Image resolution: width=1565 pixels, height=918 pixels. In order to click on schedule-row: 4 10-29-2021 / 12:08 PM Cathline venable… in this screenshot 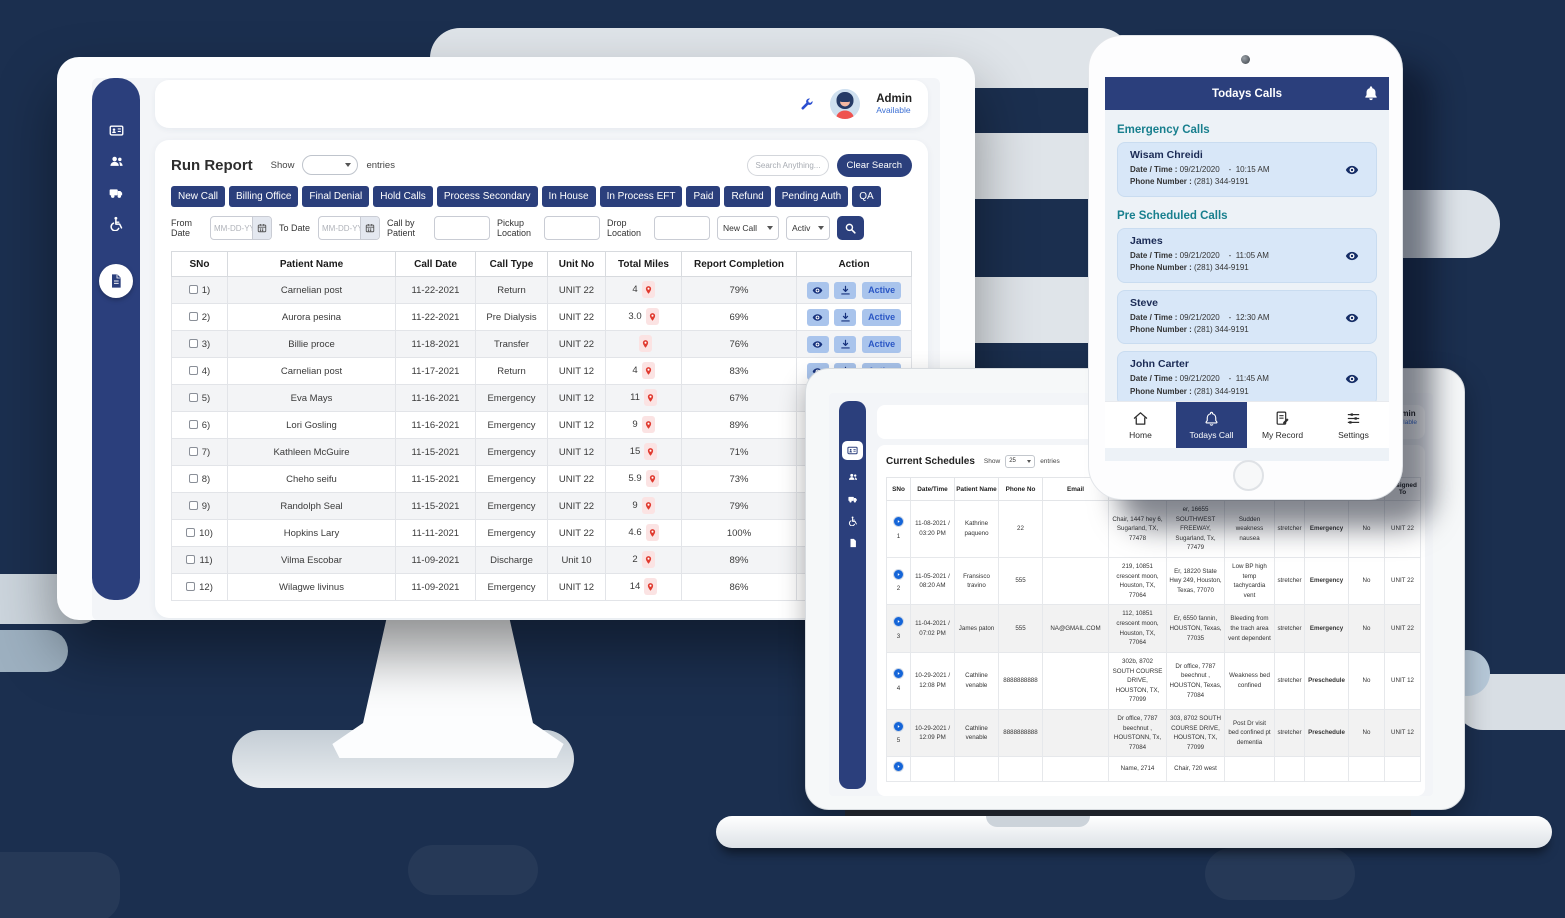, I will do `click(1153, 680)`.